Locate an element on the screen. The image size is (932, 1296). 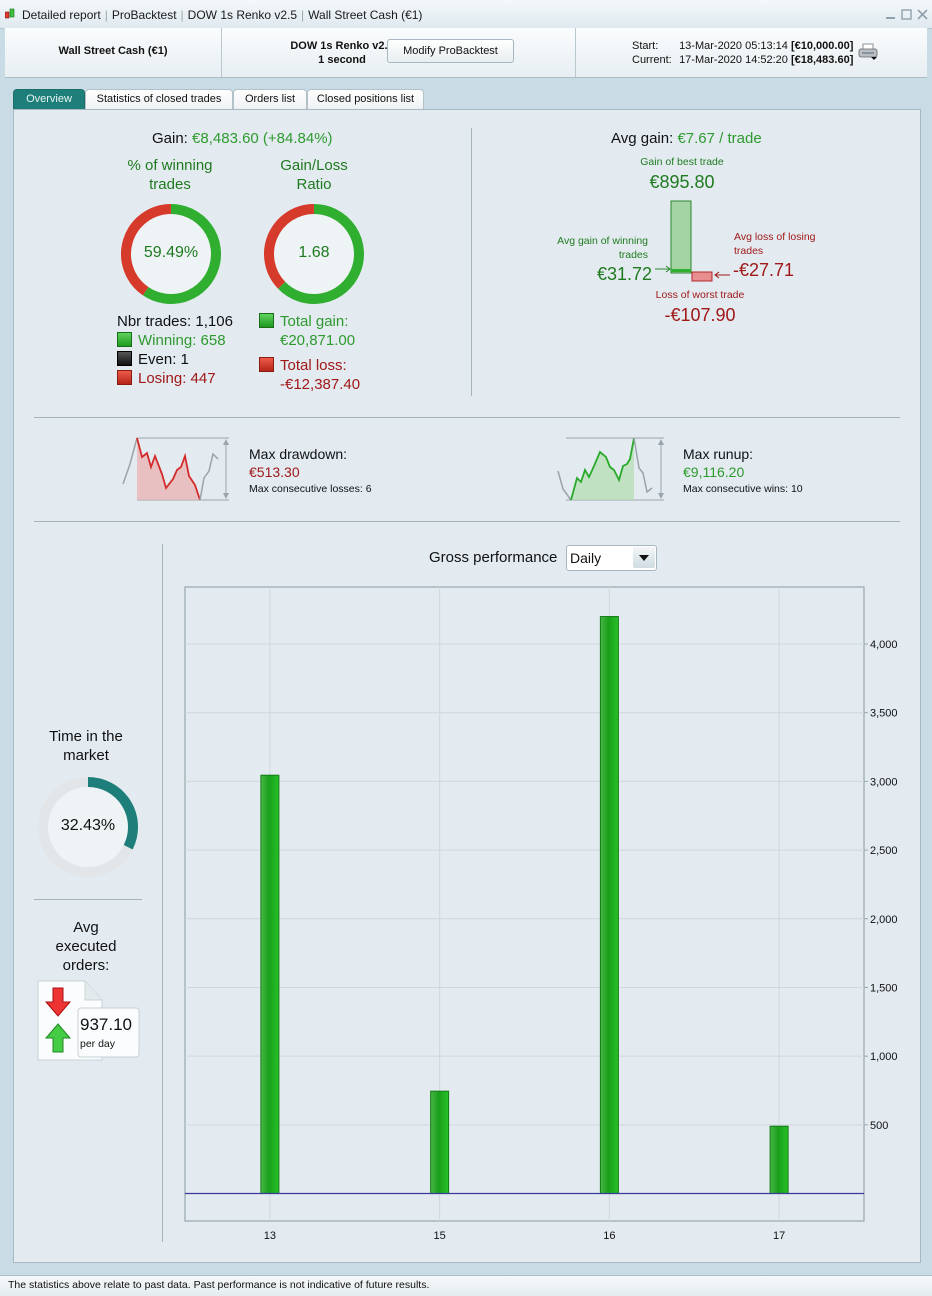
avg-orders-value: 937.10 is located at coordinates (106, 1024).